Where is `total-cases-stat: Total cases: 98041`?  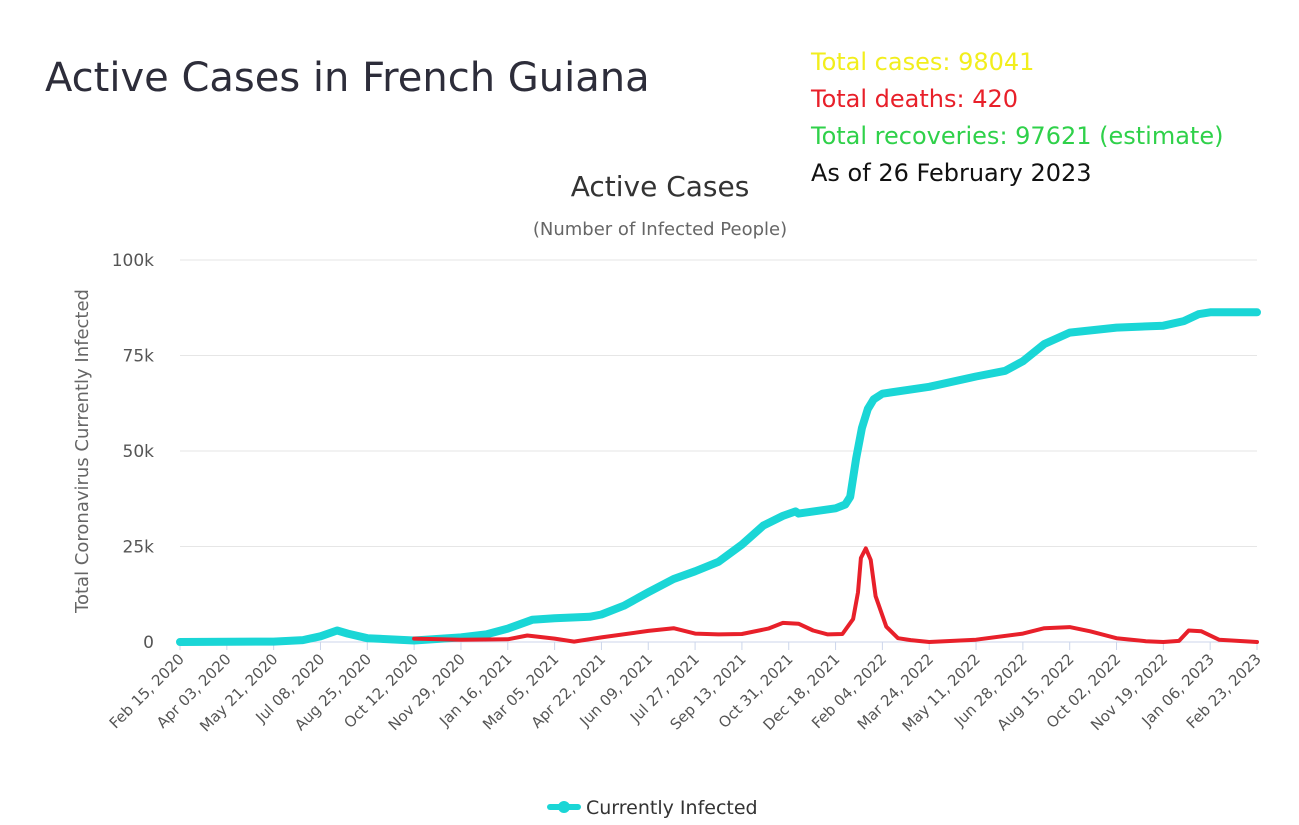 total-cases-stat: Total cases: 98041 is located at coordinates (923, 62).